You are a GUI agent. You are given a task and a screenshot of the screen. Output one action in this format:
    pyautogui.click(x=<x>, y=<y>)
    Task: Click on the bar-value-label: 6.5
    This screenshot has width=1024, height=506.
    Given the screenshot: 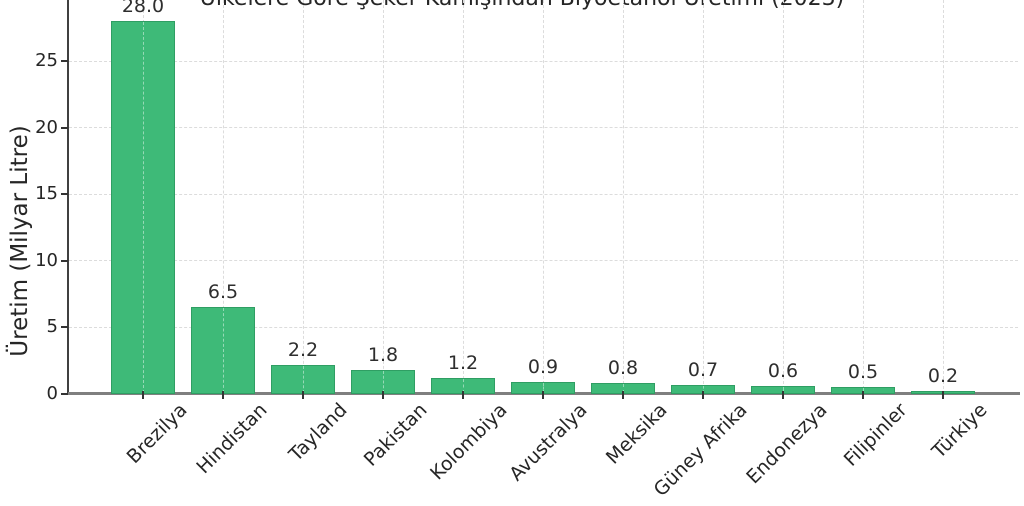 What is the action you would take?
    pyautogui.click(x=223, y=292)
    